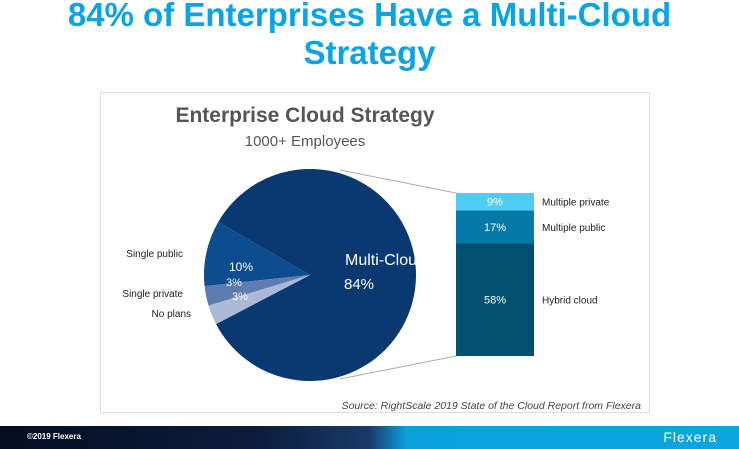 This screenshot has width=739, height=449. Describe the element at coordinates (385, 260) in the screenshot. I see `slice-label-multi-cloud: Multi-Cloud` at that location.